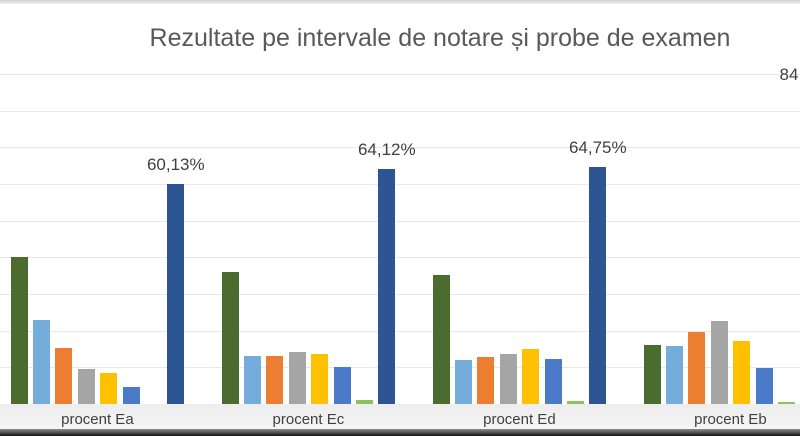 The image size is (800, 436). I want to click on x-axis-label: procent Ea, so click(97, 419).